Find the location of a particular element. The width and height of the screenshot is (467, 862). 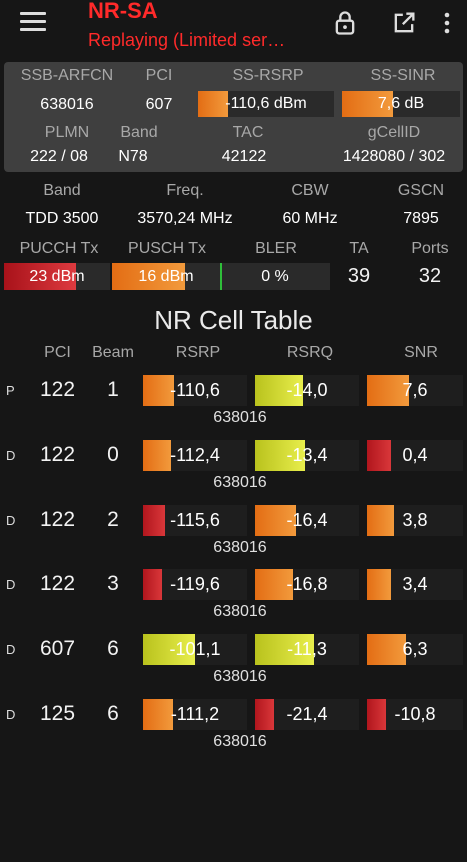

cell-beam: 0 is located at coordinates (113, 454).